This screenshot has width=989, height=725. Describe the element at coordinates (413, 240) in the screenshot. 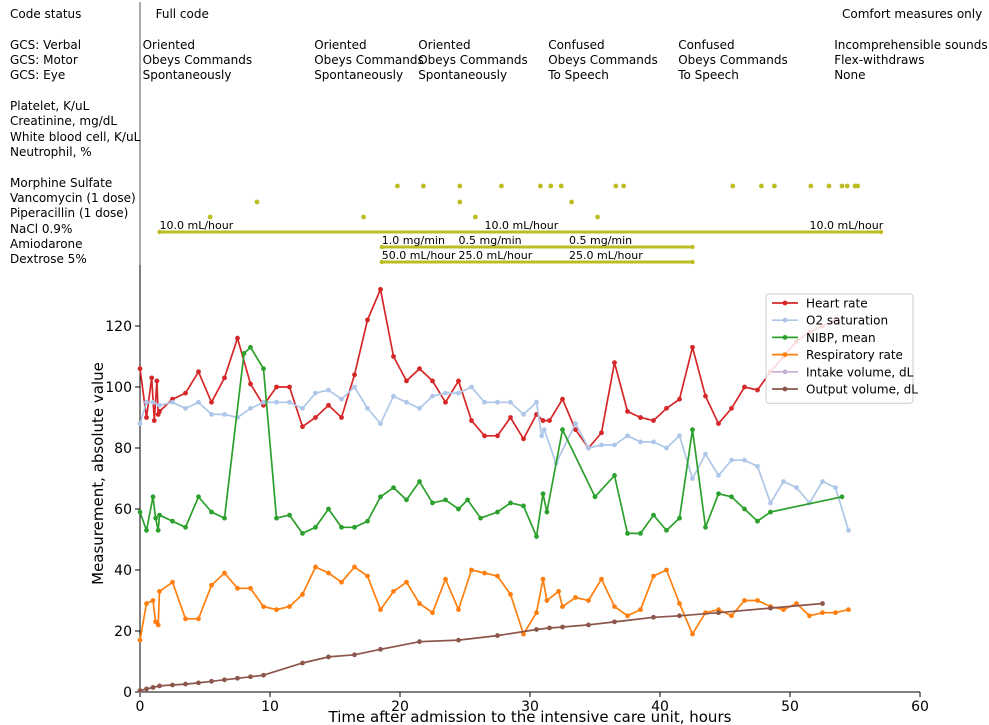

I see `infusion-rate-label: 1.0 mg/min` at that location.